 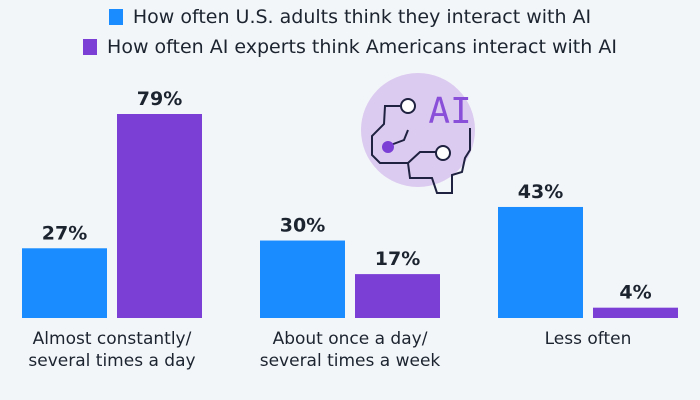 What do you see at coordinates (540, 262) in the screenshot?
I see `bar-series0-cat2` at bounding box center [540, 262].